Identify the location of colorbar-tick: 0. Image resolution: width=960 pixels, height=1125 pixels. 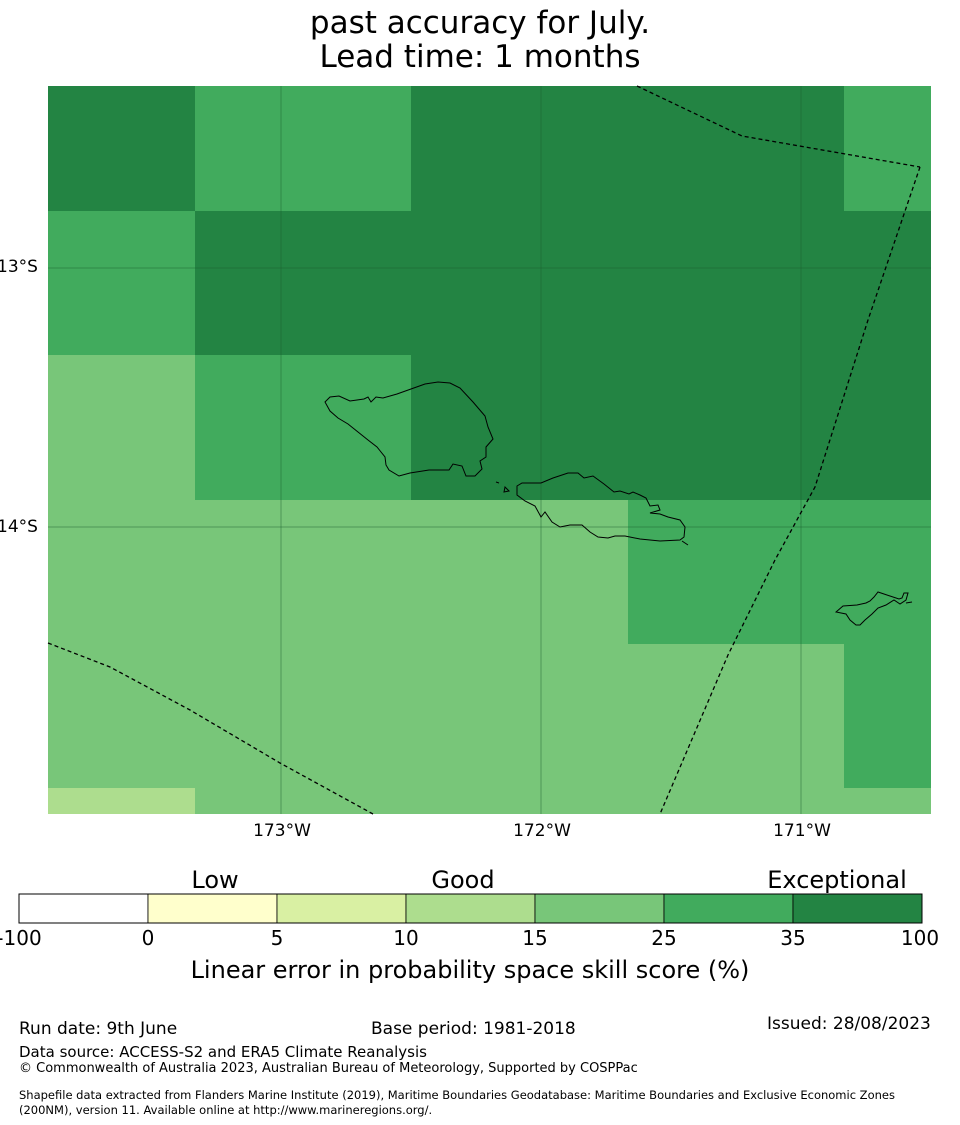
(148, 938).